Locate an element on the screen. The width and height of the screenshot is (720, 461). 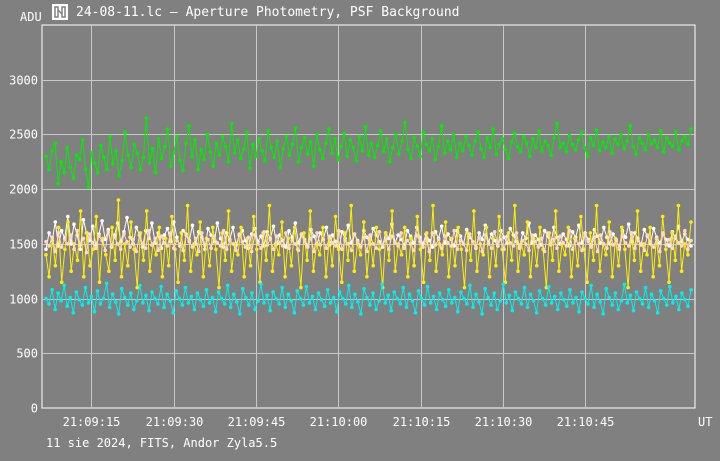
y-axis-label: ADU is located at coordinates (31, 17).